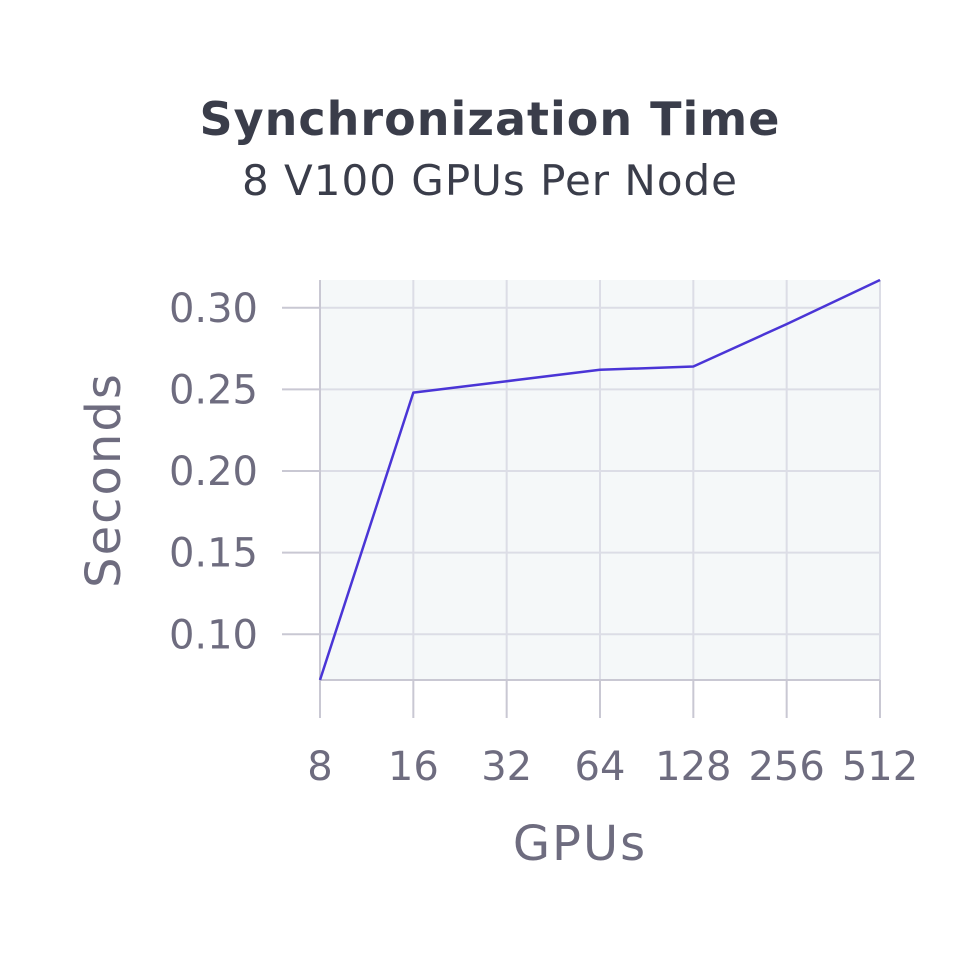 The width and height of the screenshot is (980, 960). Describe the element at coordinates (213, 554) in the screenshot. I see `y-tick-label: 0.15` at that location.